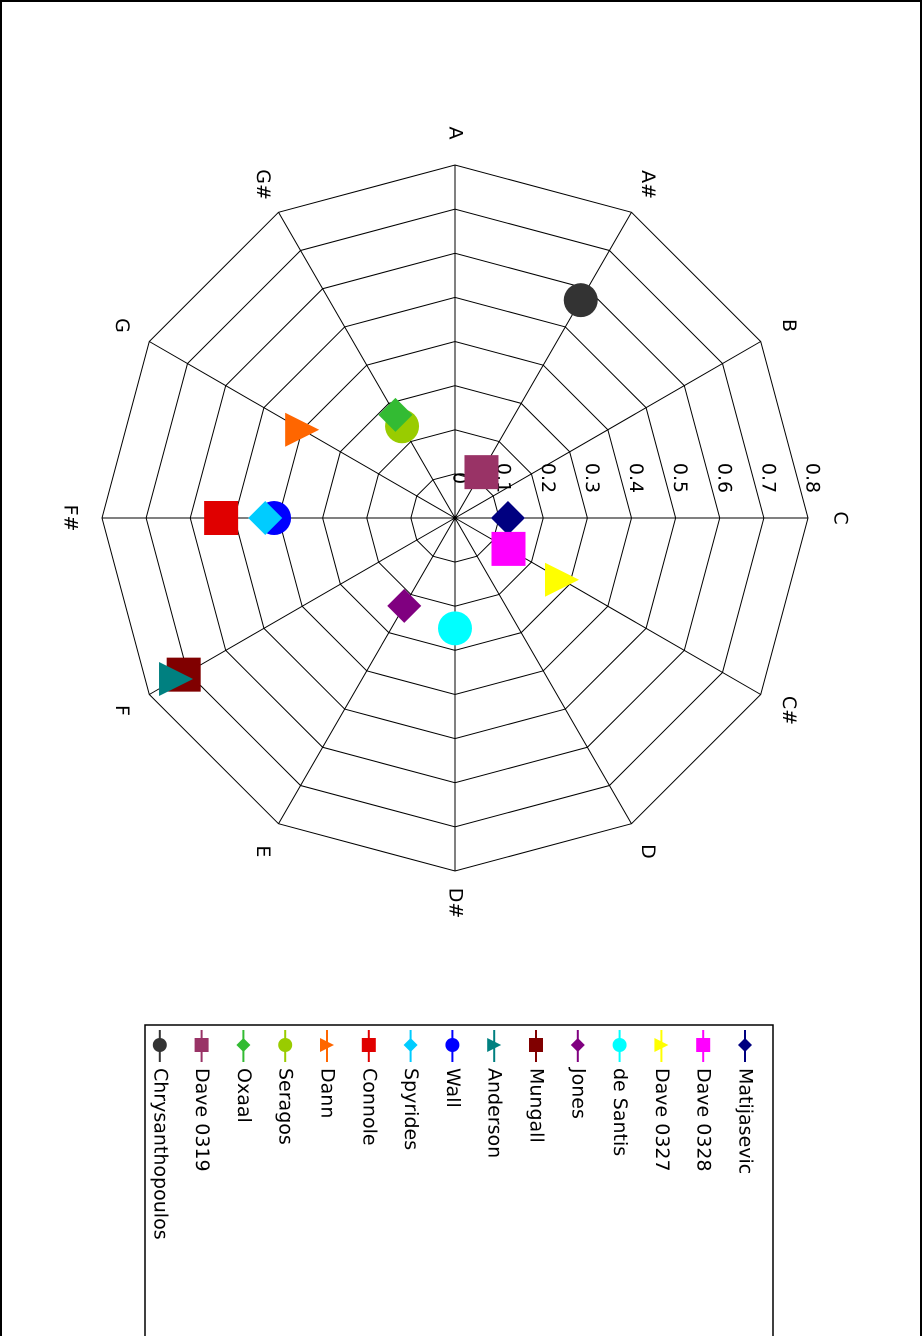 This screenshot has height=1336, width=923. I want to click on category-label: G#, so click(263, 184).